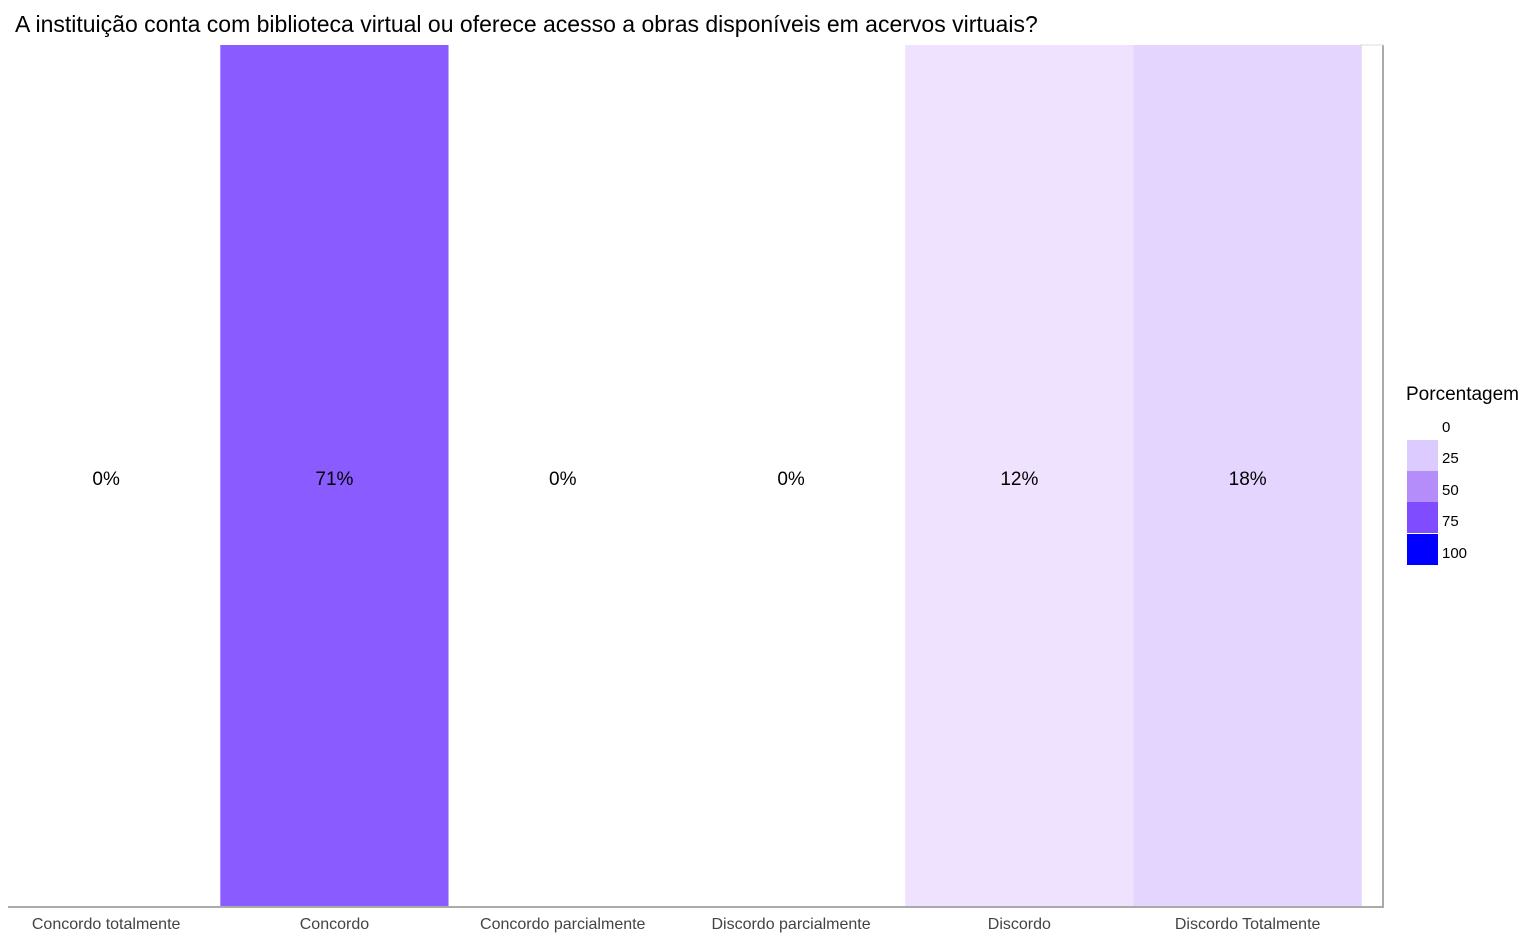 The width and height of the screenshot is (1532, 935). What do you see at coordinates (1019, 479) in the screenshot?
I see `cell-value-label: 12%` at bounding box center [1019, 479].